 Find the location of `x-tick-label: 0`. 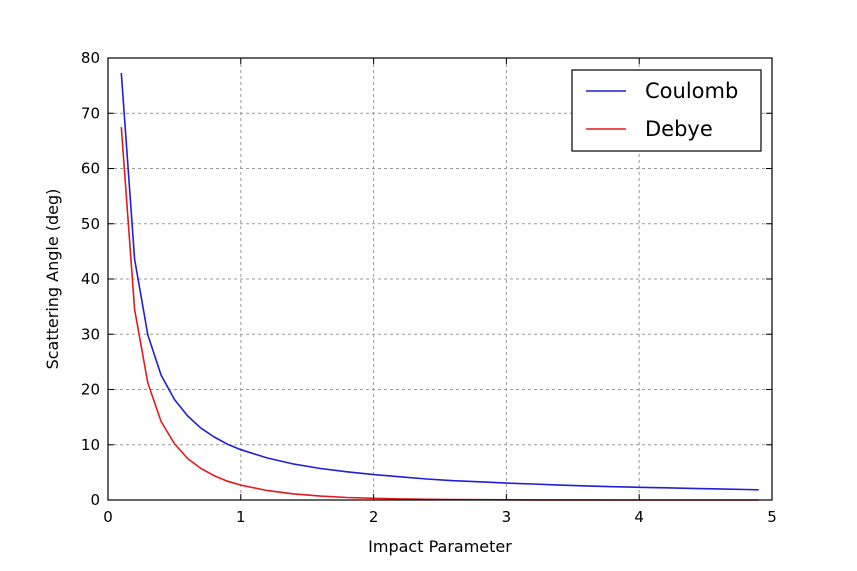

x-tick-label: 0 is located at coordinates (108, 517).